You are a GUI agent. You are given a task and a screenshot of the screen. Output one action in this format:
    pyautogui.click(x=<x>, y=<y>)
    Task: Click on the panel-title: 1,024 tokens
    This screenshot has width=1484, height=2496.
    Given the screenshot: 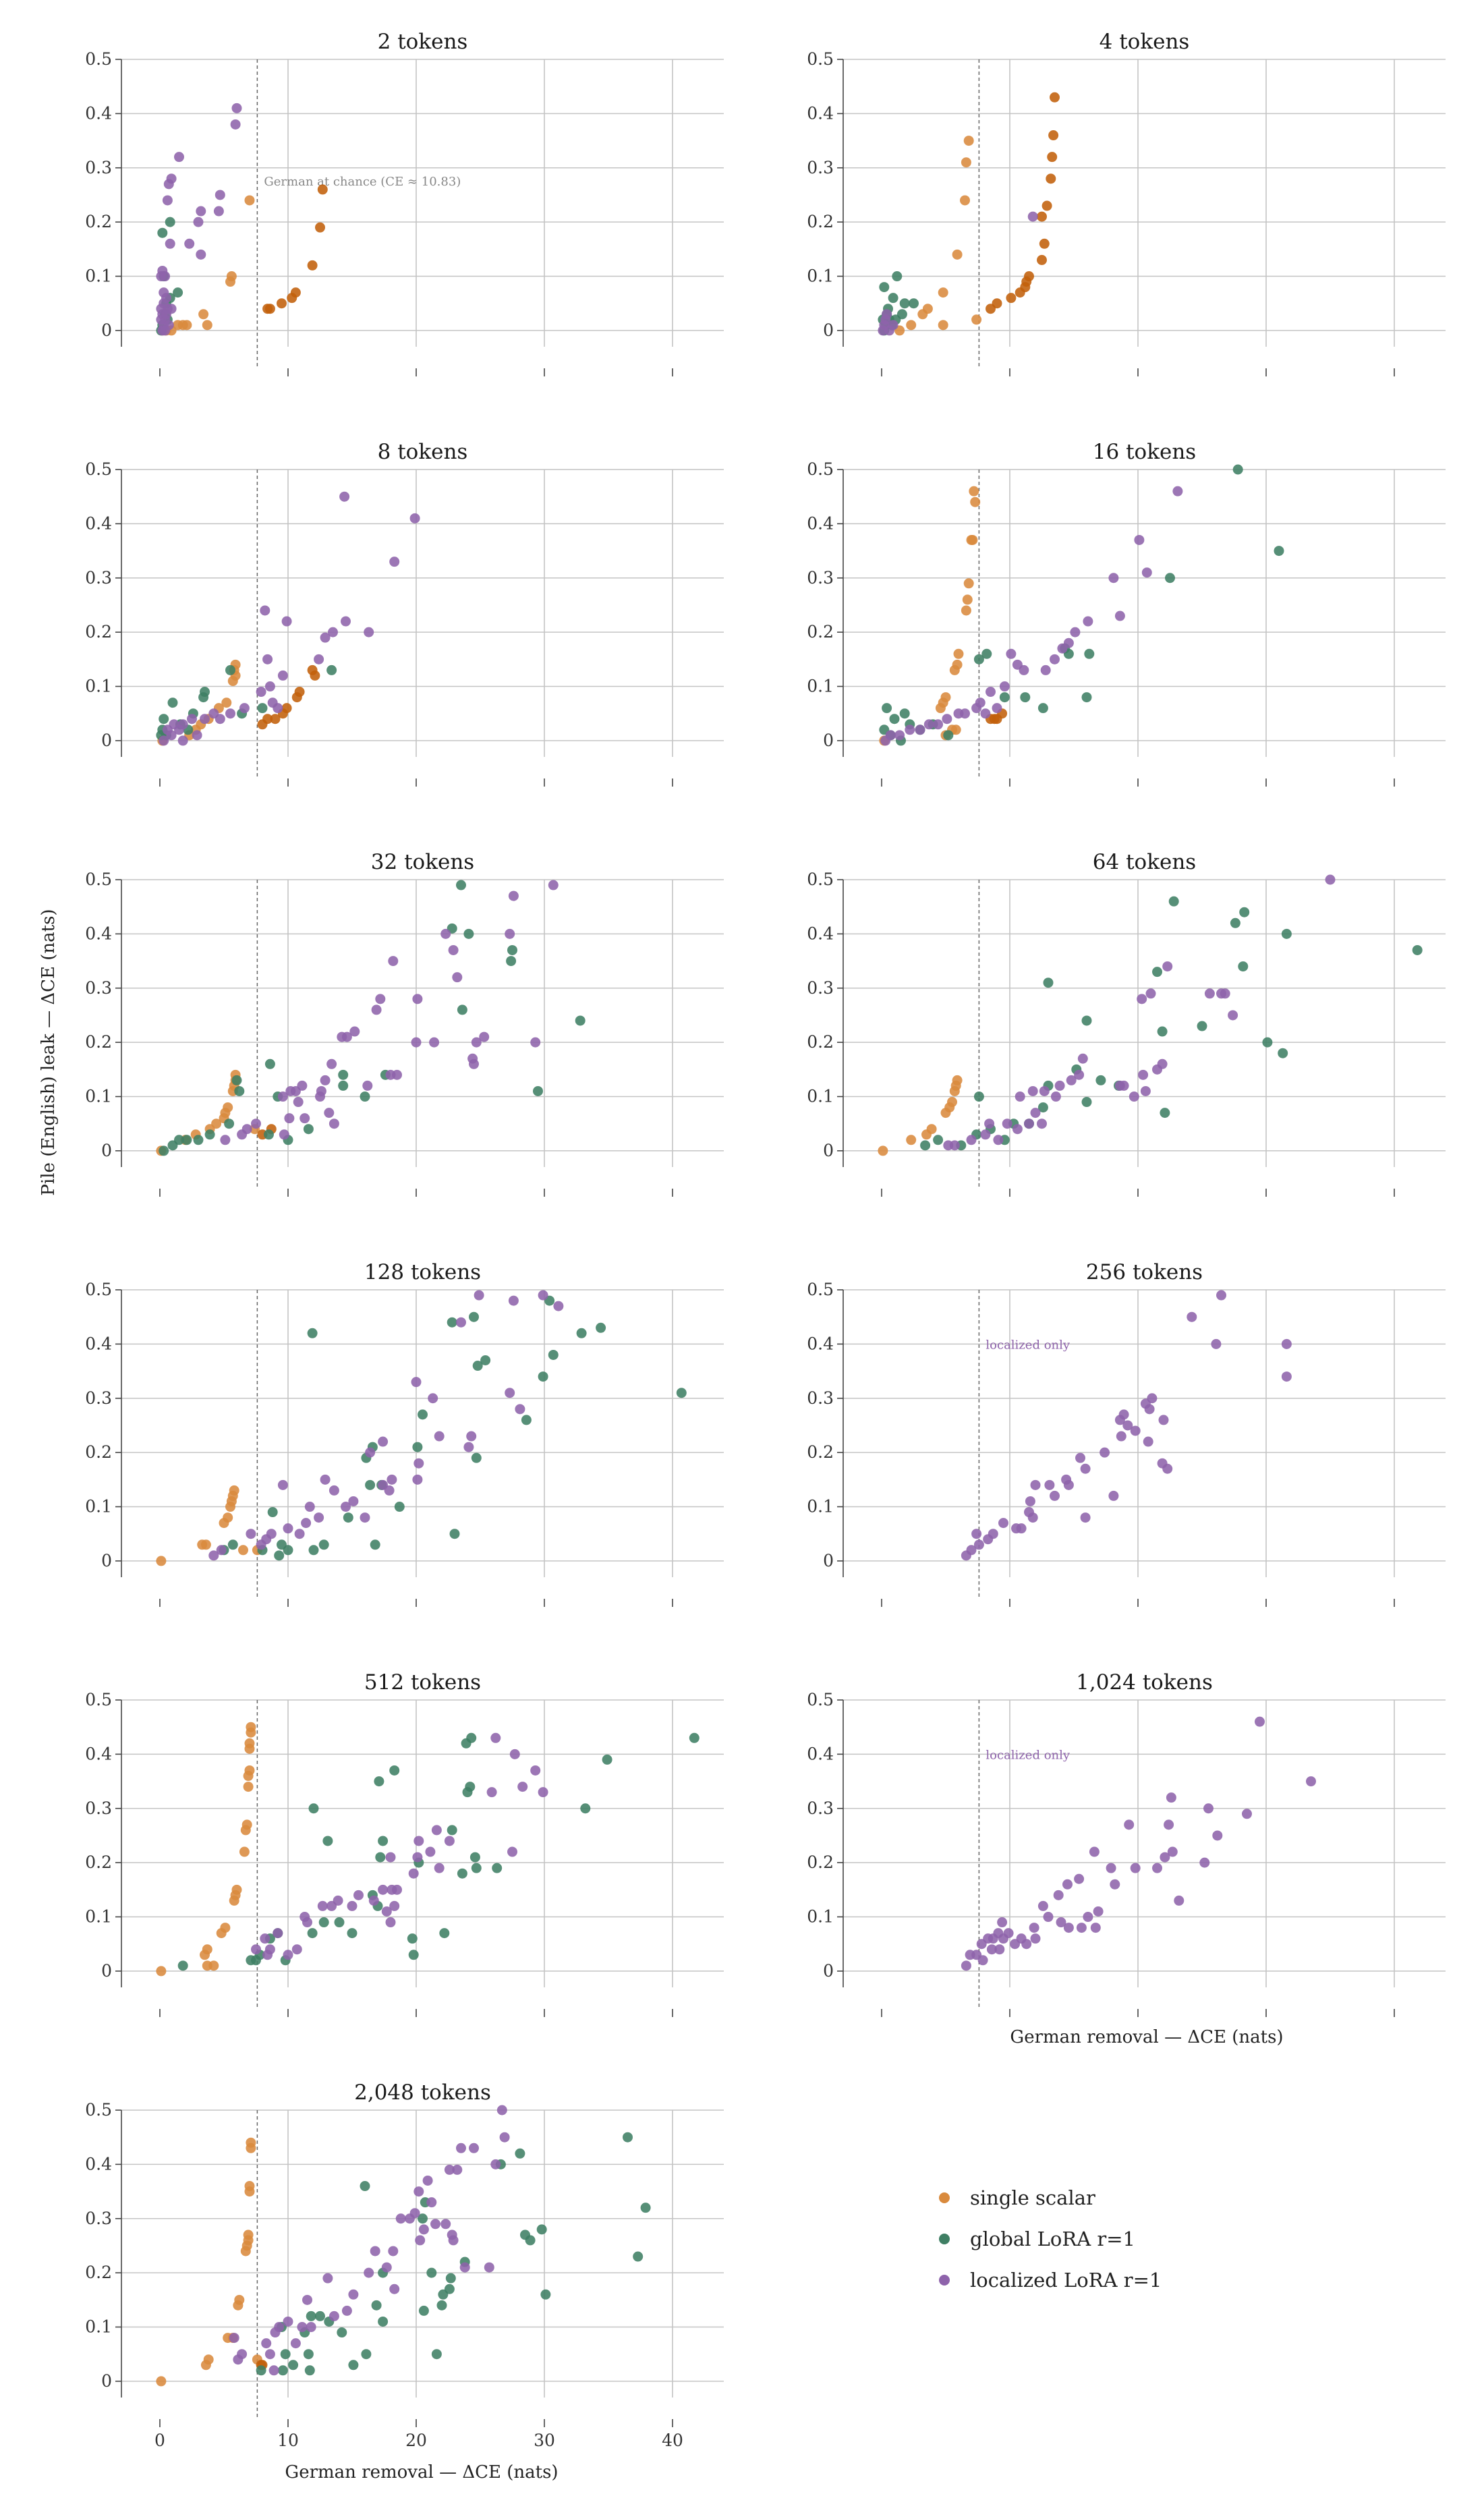 What is the action you would take?
    pyautogui.click(x=1144, y=1682)
    